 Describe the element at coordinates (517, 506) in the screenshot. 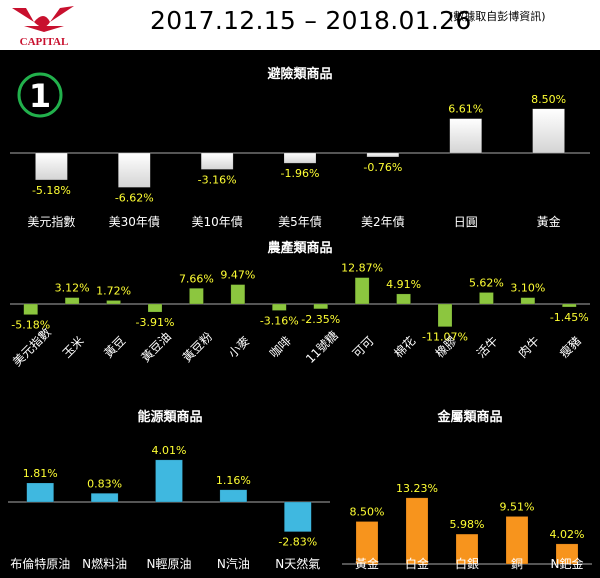

I see `value-label-metals-3: 9.51%` at that location.